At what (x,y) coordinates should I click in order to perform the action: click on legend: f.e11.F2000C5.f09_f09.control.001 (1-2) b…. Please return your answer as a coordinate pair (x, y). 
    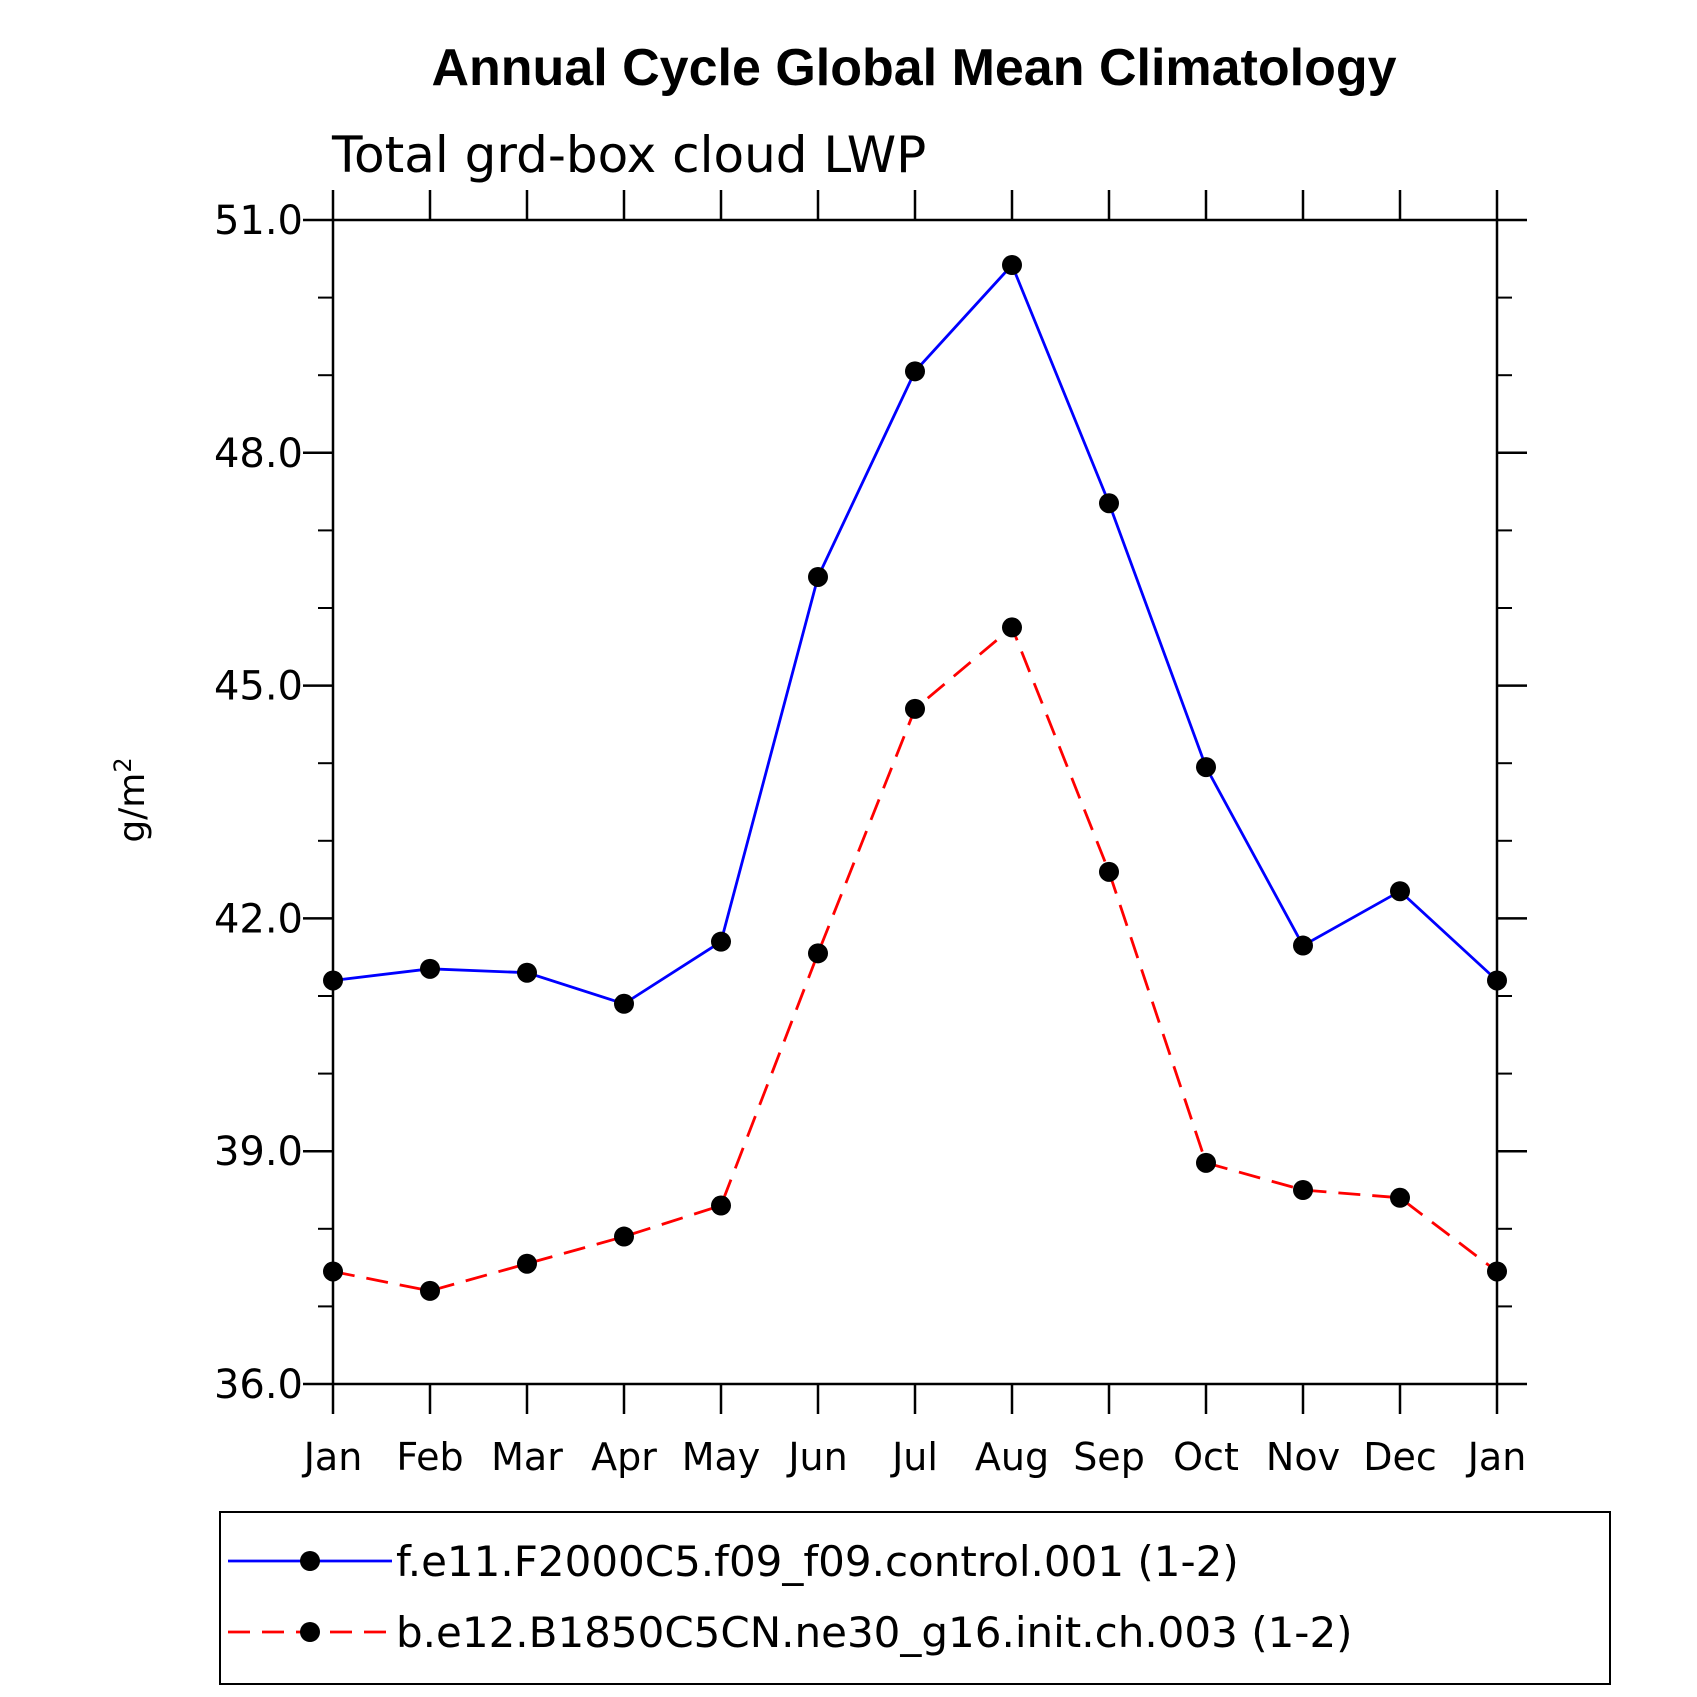
    Looking at the image, I should click on (915, 1598).